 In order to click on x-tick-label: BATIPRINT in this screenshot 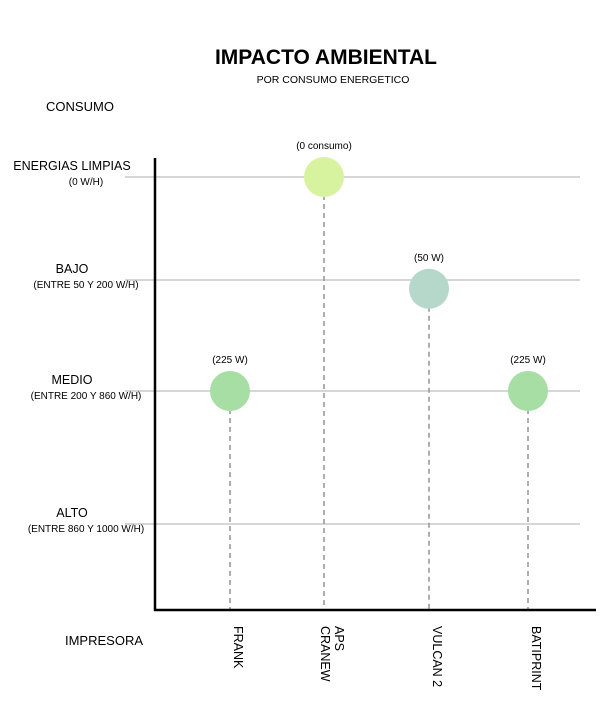, I will do `click(536, 658)`.